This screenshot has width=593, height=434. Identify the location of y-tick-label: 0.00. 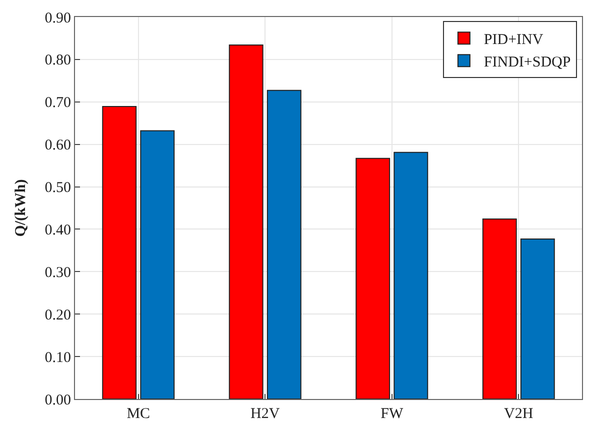
(57, 400).